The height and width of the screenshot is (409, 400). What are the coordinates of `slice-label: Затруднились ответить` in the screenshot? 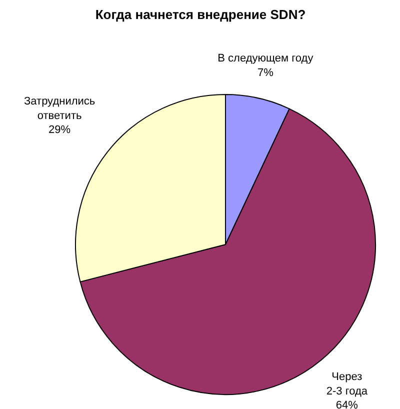 It's located at (60, 108).